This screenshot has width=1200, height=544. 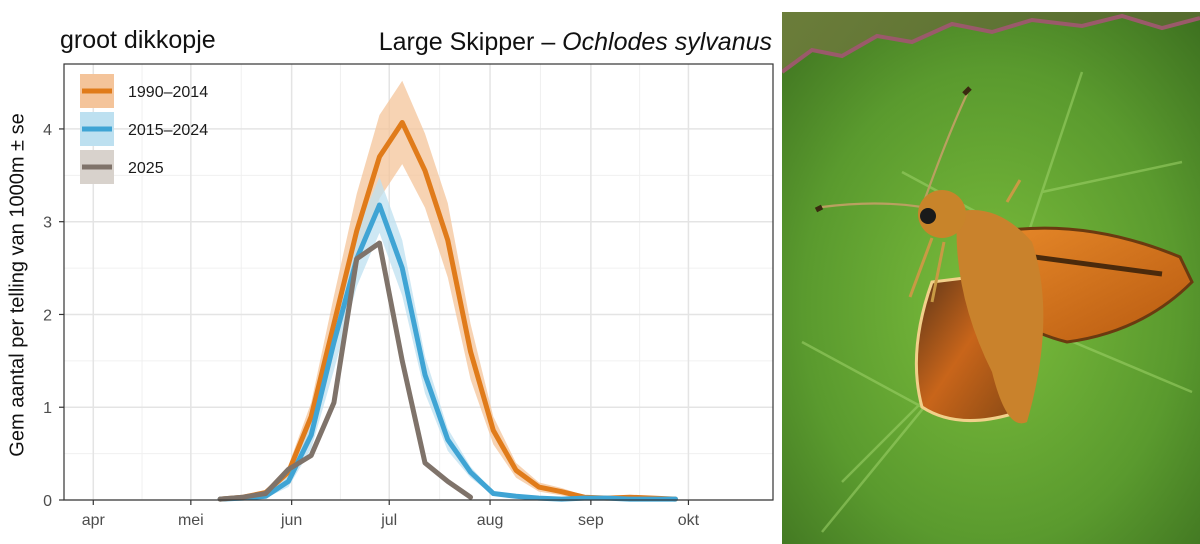 I want to click on x-tick-label: mei, so click(x=191, y=520).